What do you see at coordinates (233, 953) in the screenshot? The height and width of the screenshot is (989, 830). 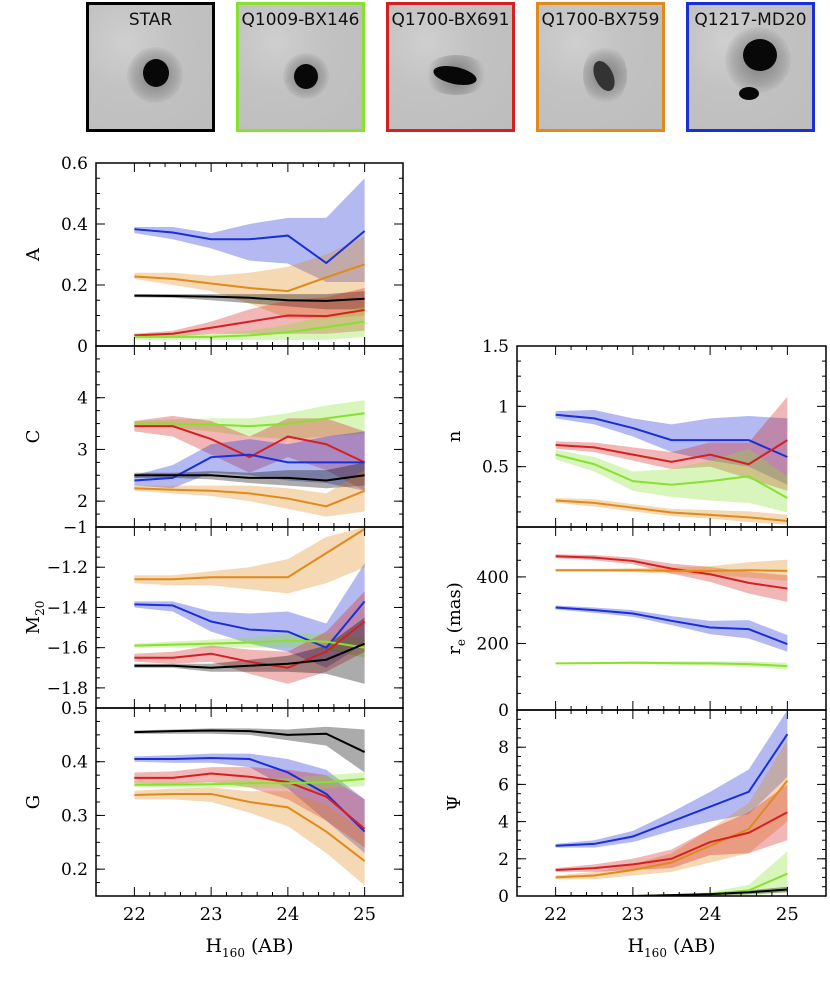 I see `x-axis-label-subscript: 160` at bounding box center [233, 953].